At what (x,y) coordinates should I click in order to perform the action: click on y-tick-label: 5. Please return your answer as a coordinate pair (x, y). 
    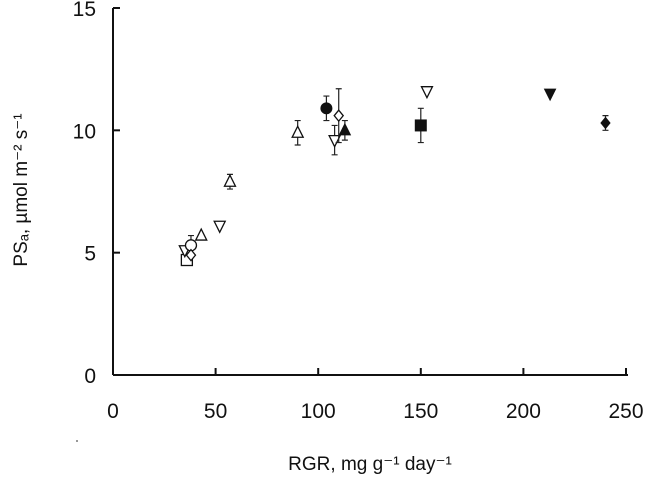
    Looking at the image, I should click on (90, 254).